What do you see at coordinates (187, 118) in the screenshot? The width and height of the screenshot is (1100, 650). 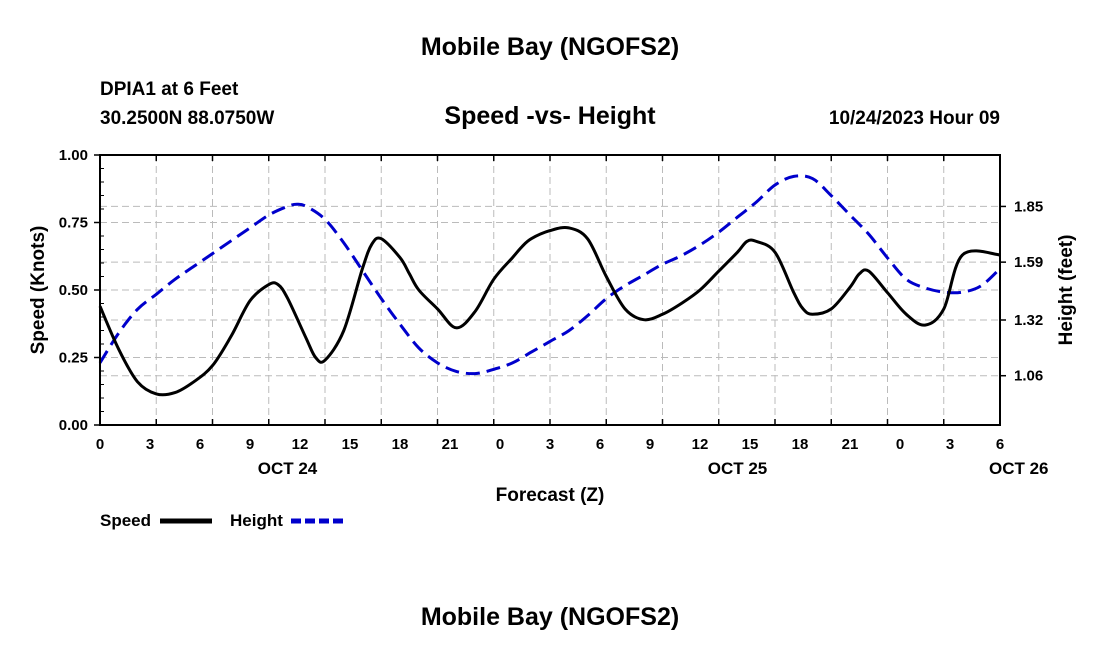 I see `station-coords: 30.2500N 88.0750W` at bounding box center [187, 118].